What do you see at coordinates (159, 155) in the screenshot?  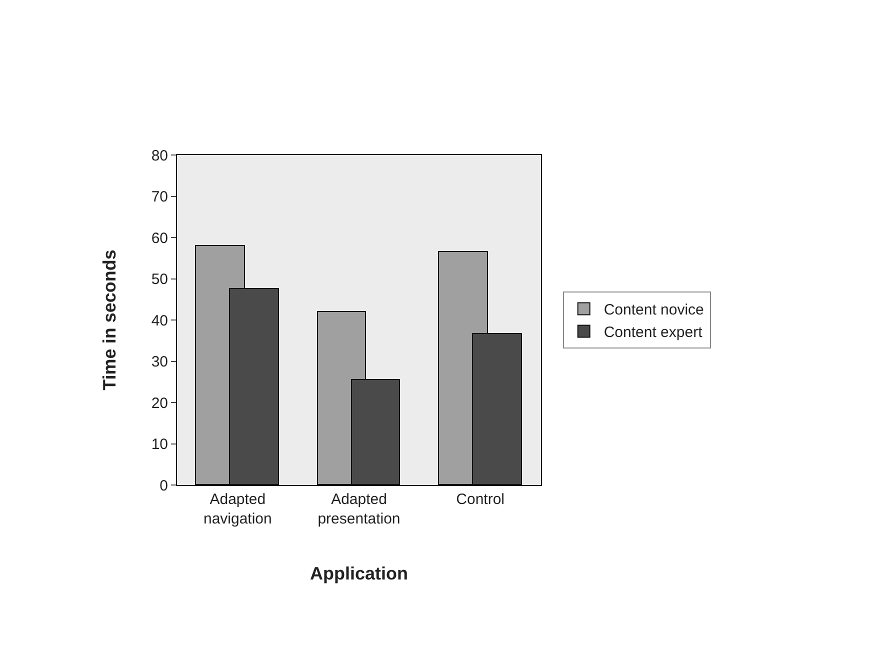 I see `y-tick-label: 80` at bounding box center [159, 155].